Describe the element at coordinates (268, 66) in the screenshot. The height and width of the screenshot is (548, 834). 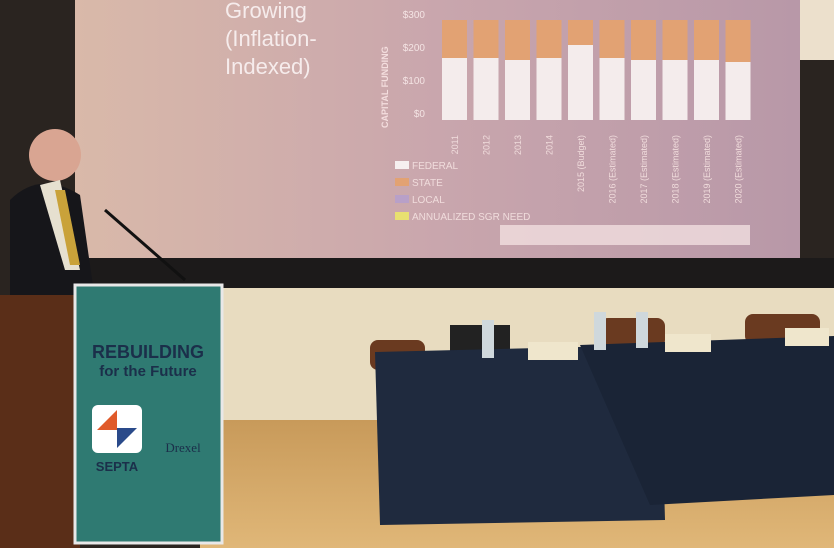
I see `slide-title: Indexed)` at that location.